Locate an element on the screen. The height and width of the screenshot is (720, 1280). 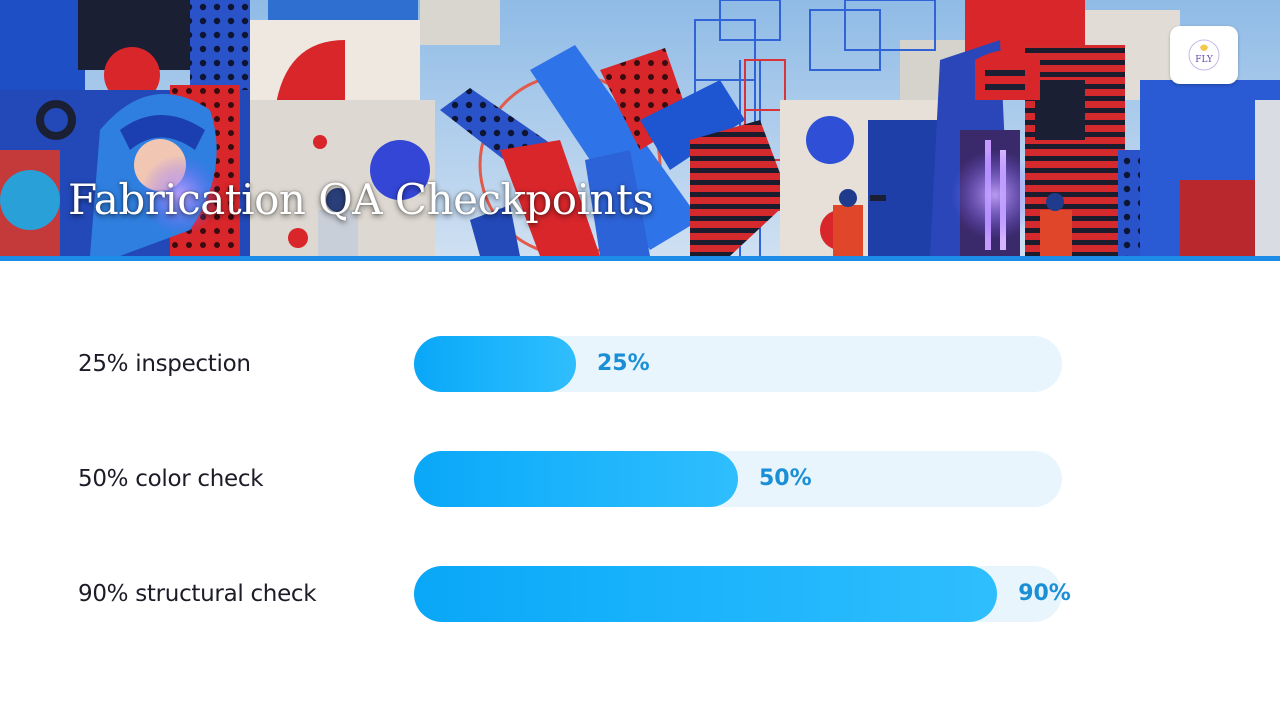
checkpoint-row: 25% inspection 25% is located at coordinates (640, 364).